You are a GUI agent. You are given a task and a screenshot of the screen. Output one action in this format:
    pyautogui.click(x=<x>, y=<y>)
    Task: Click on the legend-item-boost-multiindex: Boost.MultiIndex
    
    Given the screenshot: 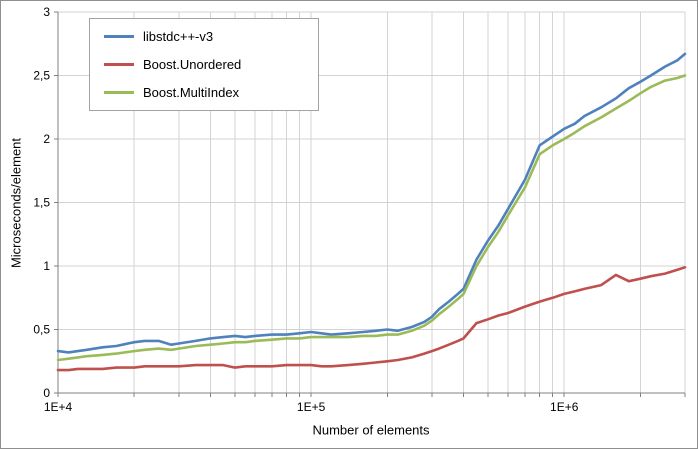 What is the action you would take?
    pyautogui.click(x=202, y=92)
    